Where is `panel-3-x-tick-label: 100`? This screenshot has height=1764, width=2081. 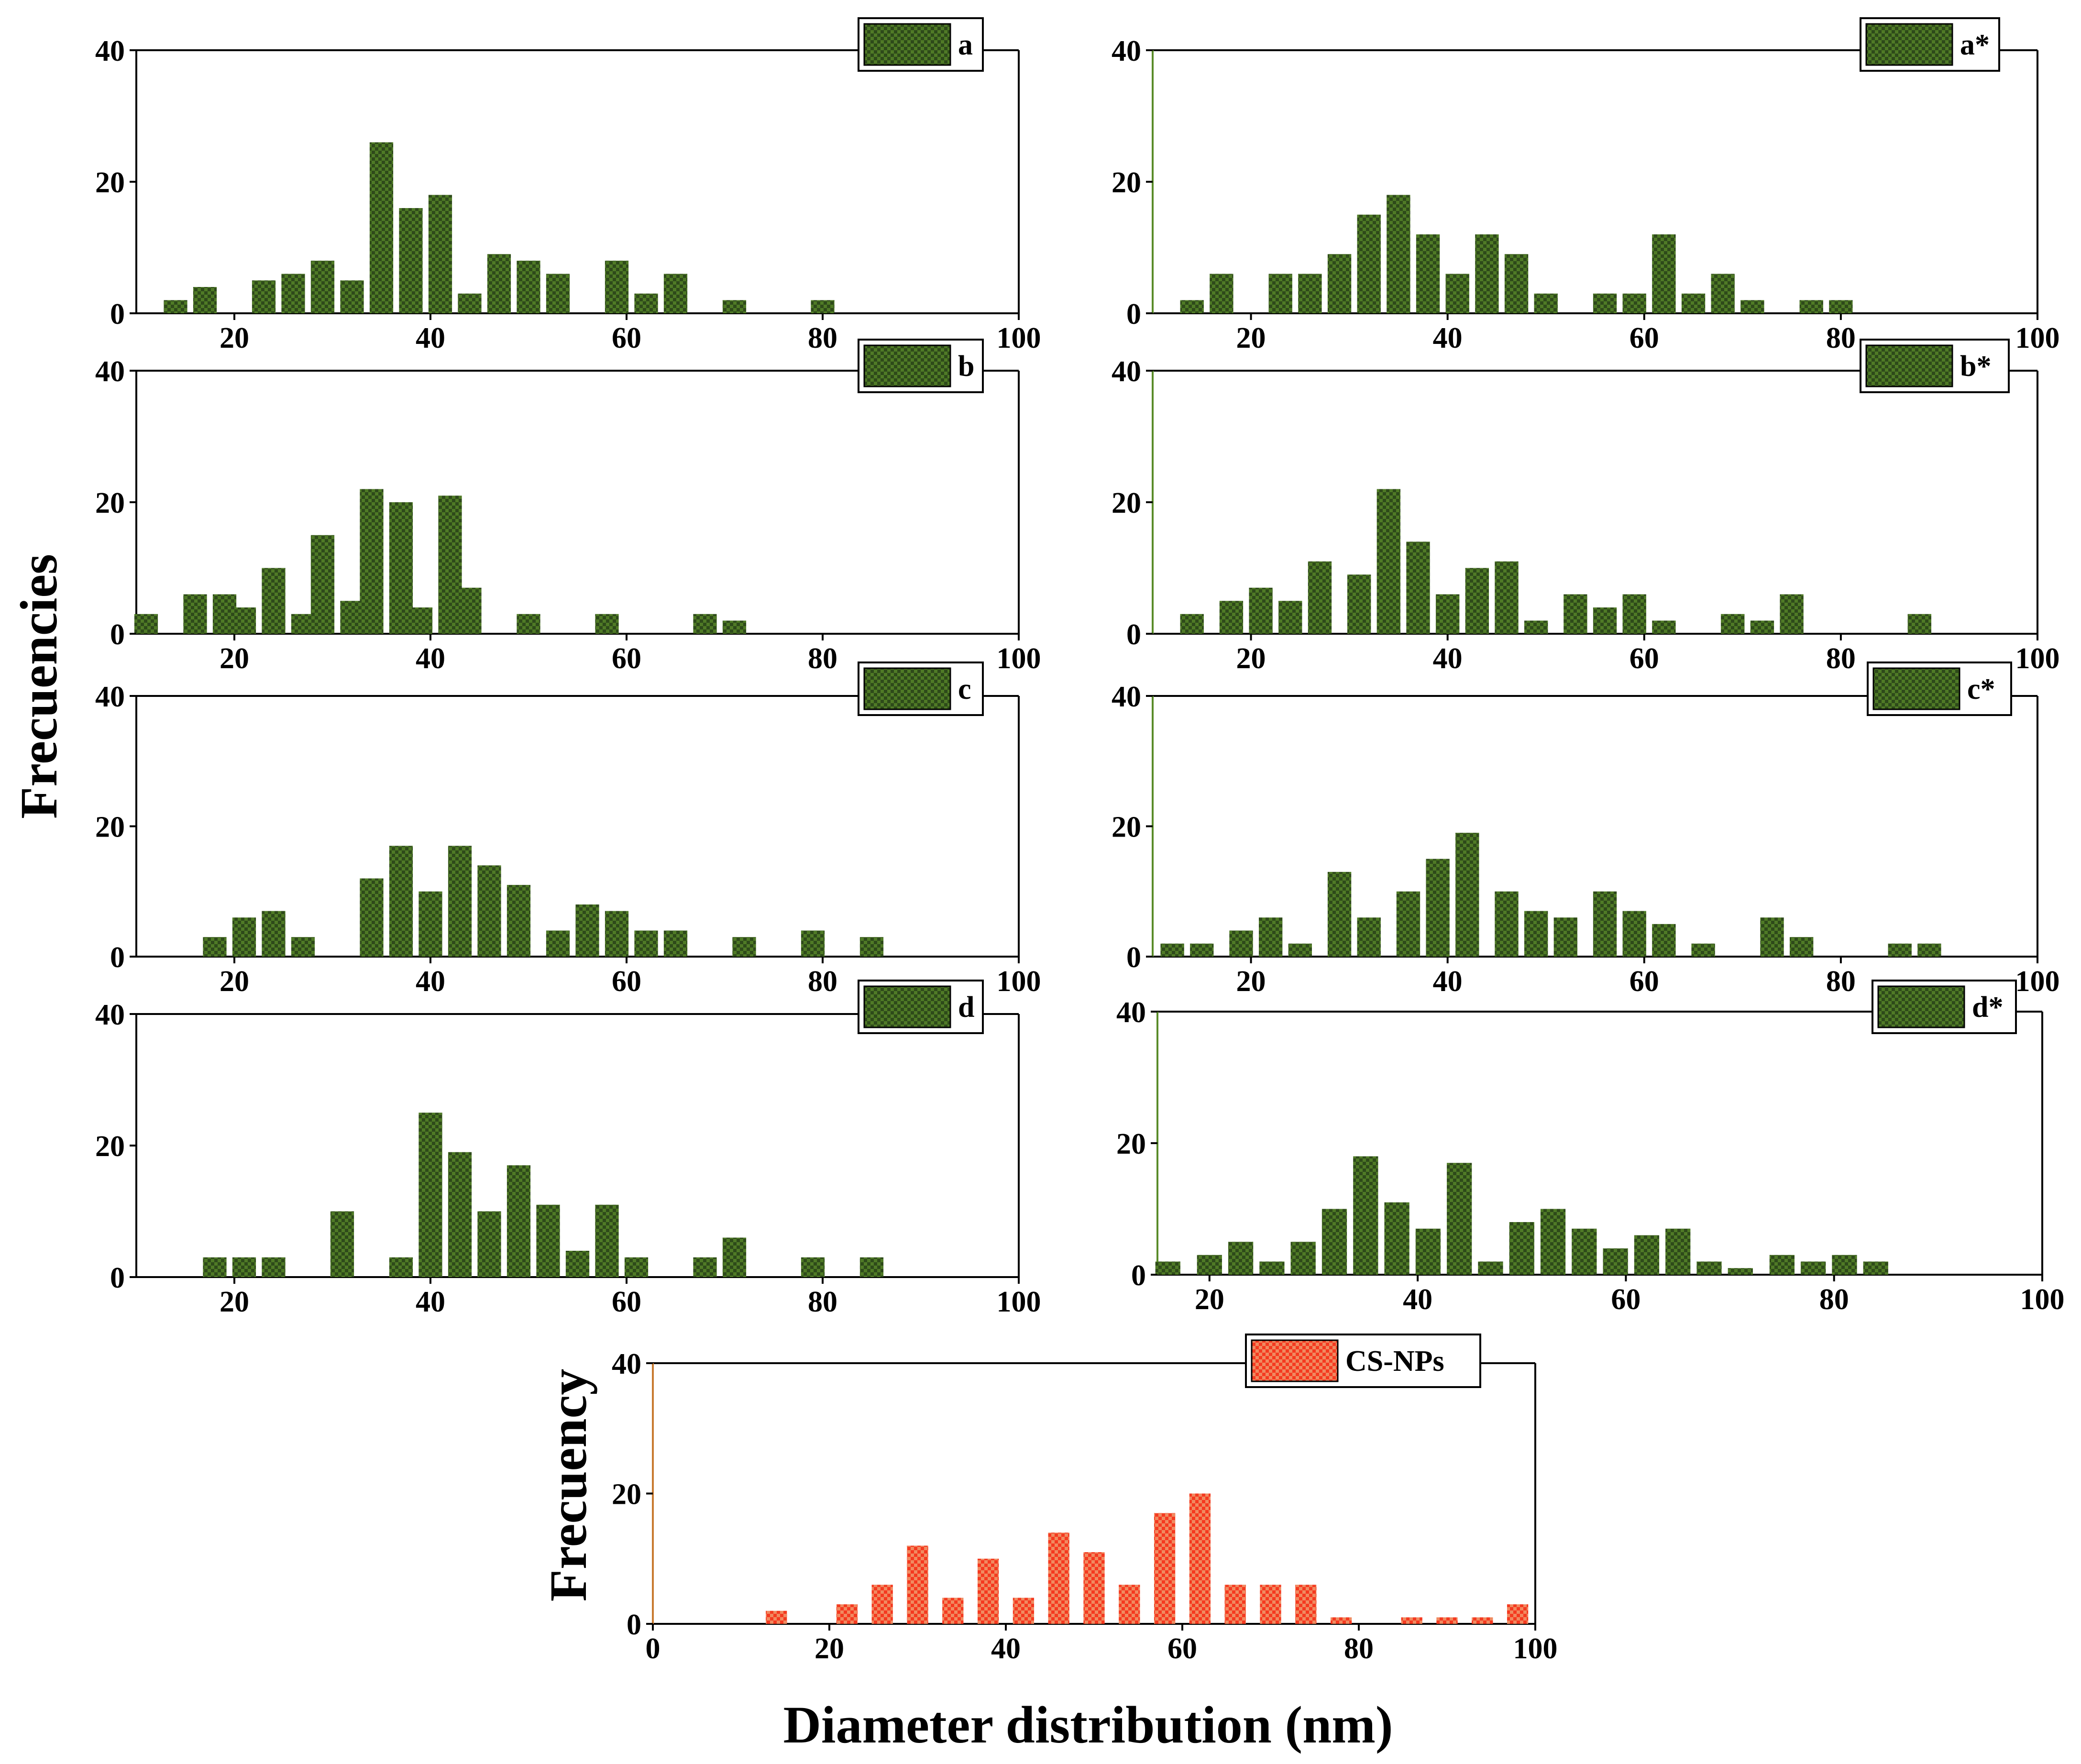 panel-3-x-tick-label: 100 is located at coordinates (2037, 658).